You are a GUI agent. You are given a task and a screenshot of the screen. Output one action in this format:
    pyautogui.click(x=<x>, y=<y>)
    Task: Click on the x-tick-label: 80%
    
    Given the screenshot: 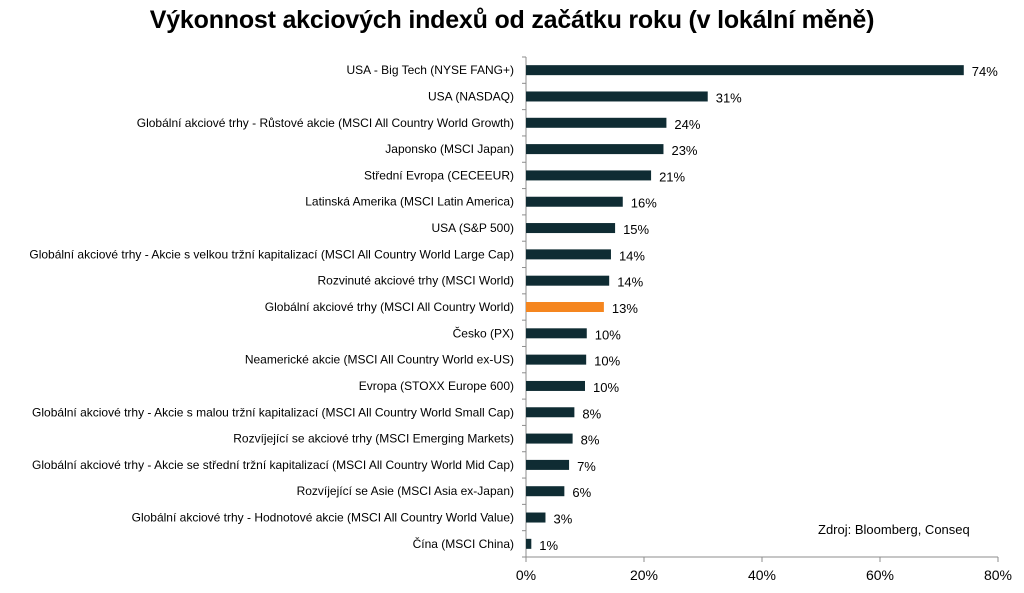 What is the action you would take?
    pyautogui.click(x=998, y=575)
    